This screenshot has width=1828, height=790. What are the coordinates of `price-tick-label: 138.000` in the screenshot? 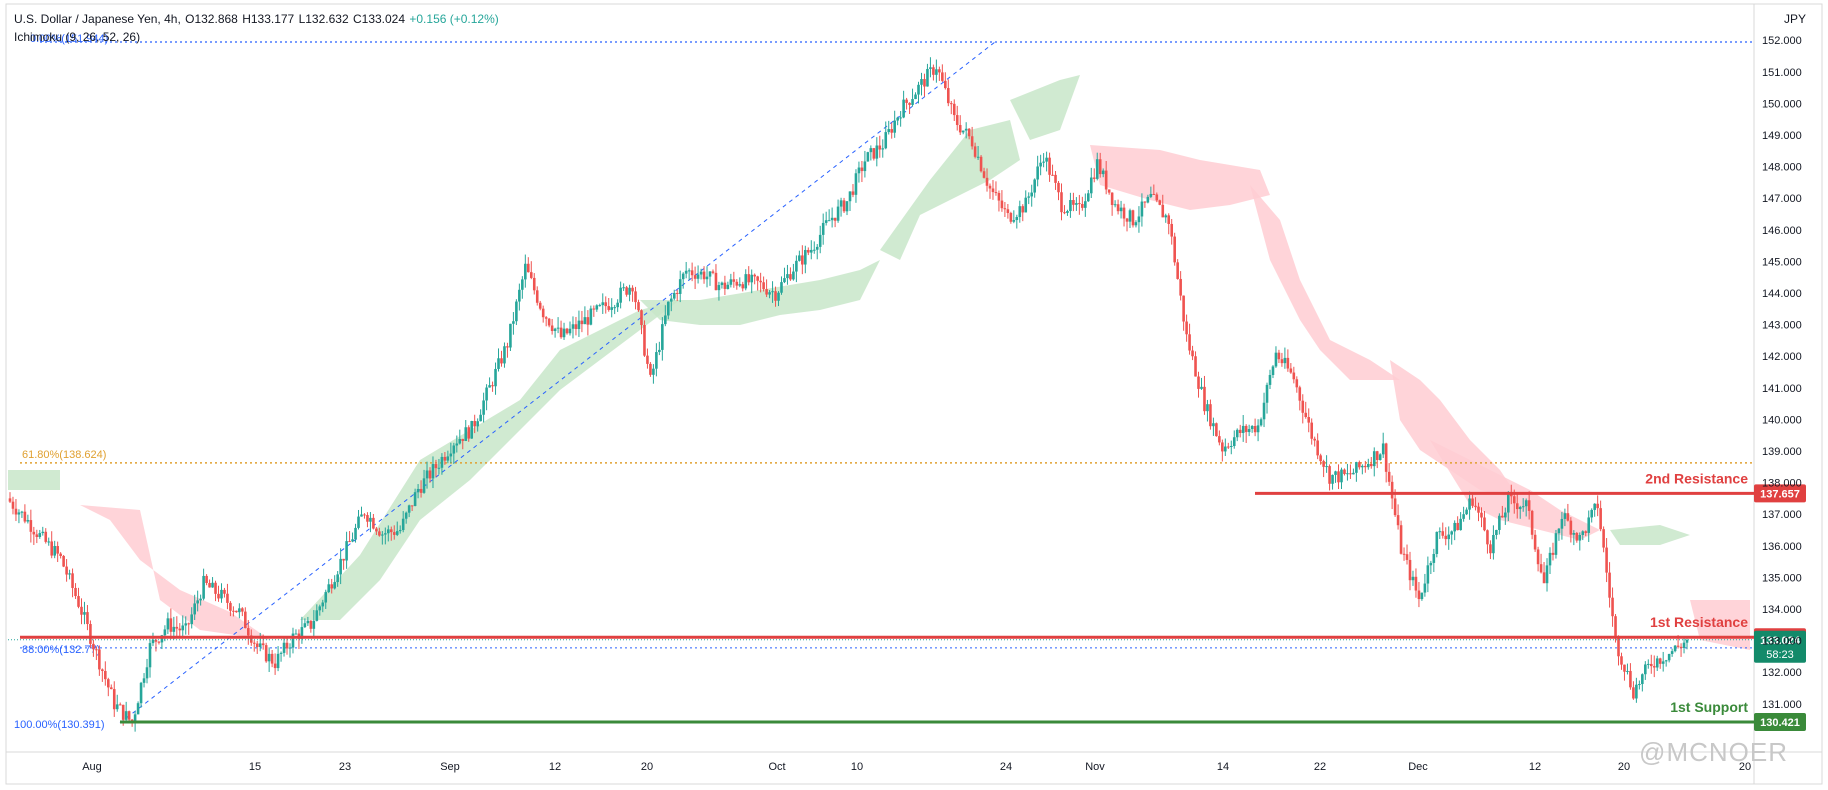 It's located at (1782, 484).